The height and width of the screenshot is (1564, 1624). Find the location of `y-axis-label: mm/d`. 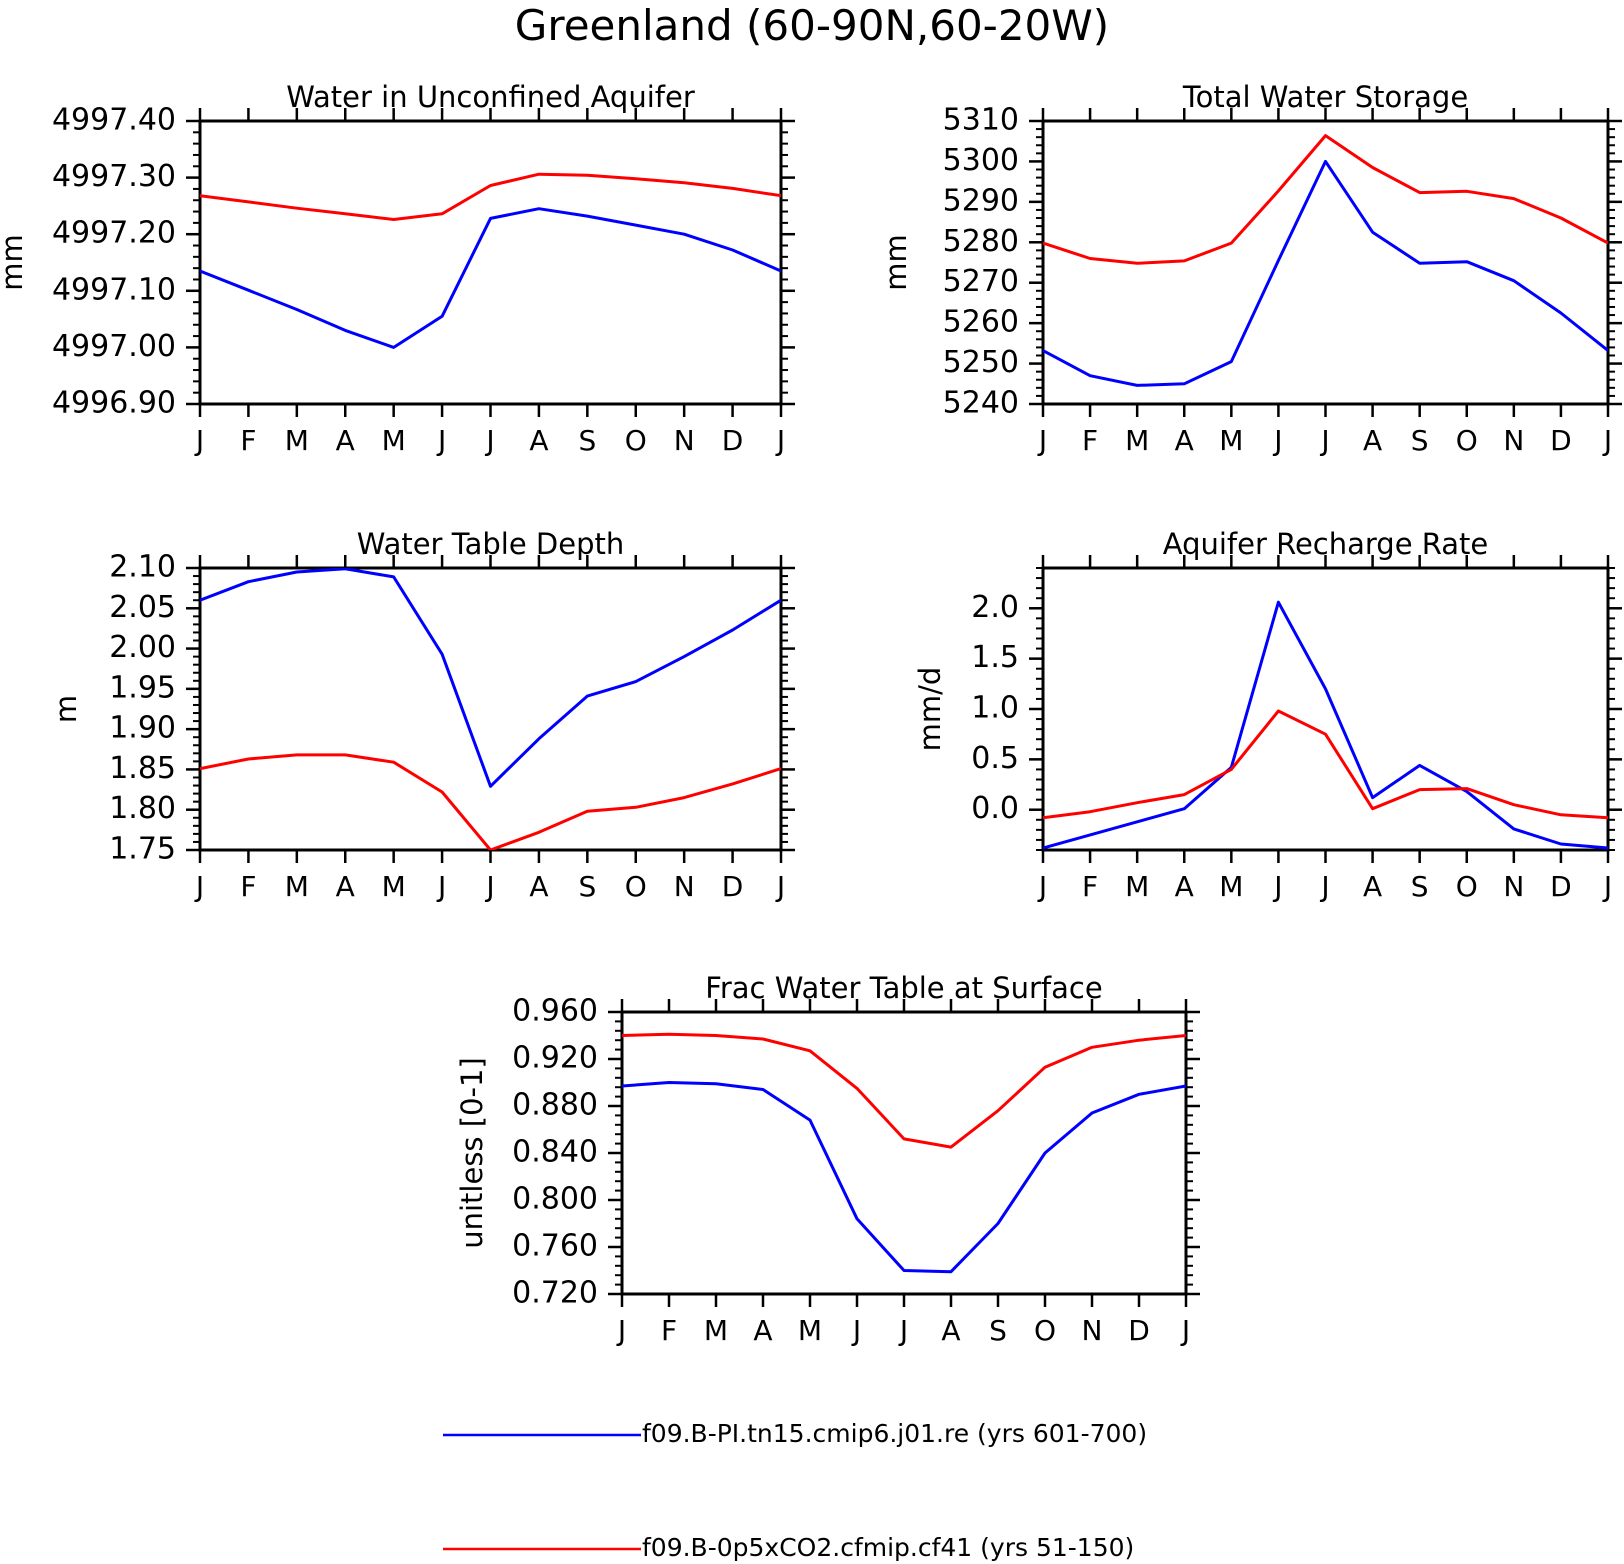

y-axis-label: mm/d is located at coordinates (930, 709).